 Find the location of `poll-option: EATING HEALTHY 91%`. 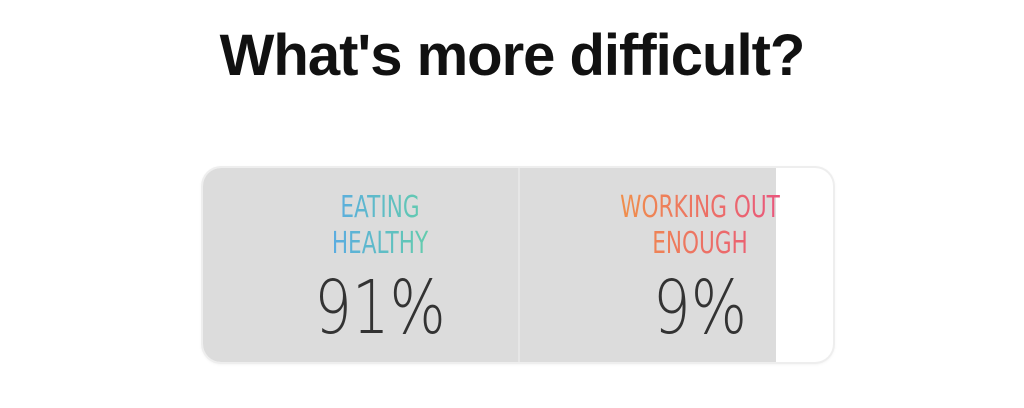

poll-option: EATING HEALTHY 91% is located at coordinates (380, 269).